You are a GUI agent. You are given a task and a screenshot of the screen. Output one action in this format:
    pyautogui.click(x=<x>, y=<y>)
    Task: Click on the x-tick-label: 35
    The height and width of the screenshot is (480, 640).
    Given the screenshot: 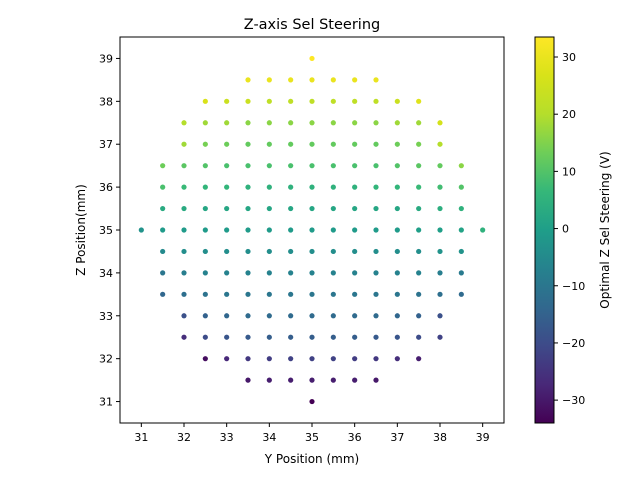 What is the action you would take?
    pyautogui.click(x=312, y=437)
    